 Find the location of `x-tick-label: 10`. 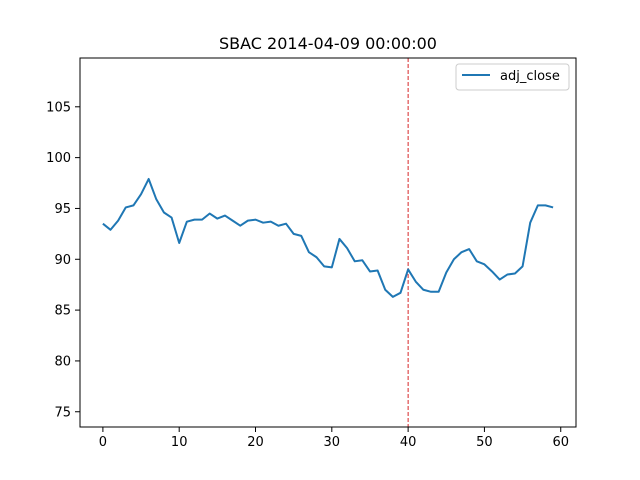

x-tick-label: 10 is located at coordinates (179, 442).